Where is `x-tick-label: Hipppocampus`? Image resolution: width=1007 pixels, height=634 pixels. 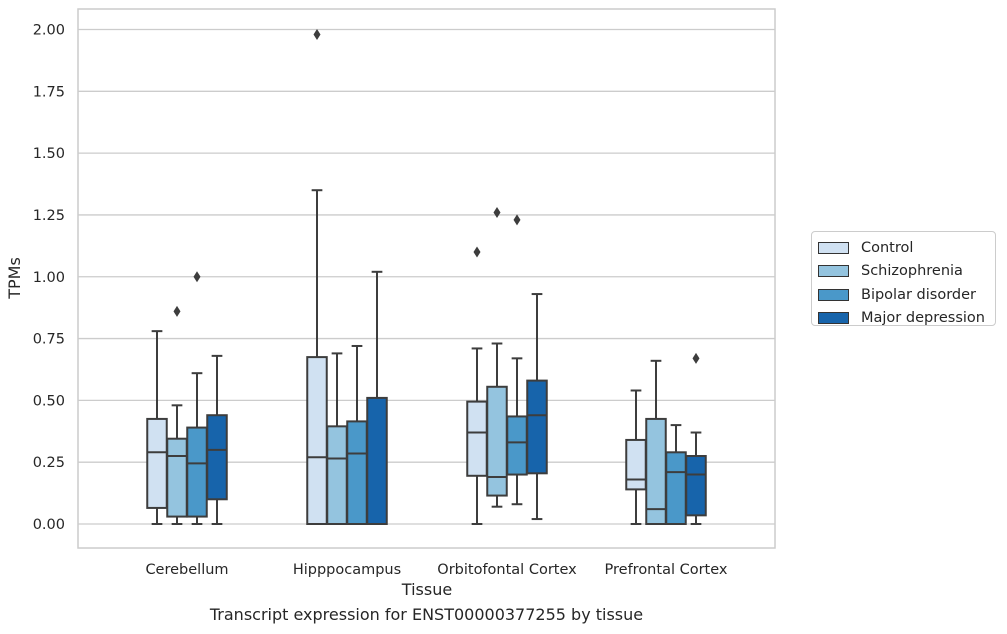 x-tick-label: Hipppocampus is located at coordinates (347, 570).